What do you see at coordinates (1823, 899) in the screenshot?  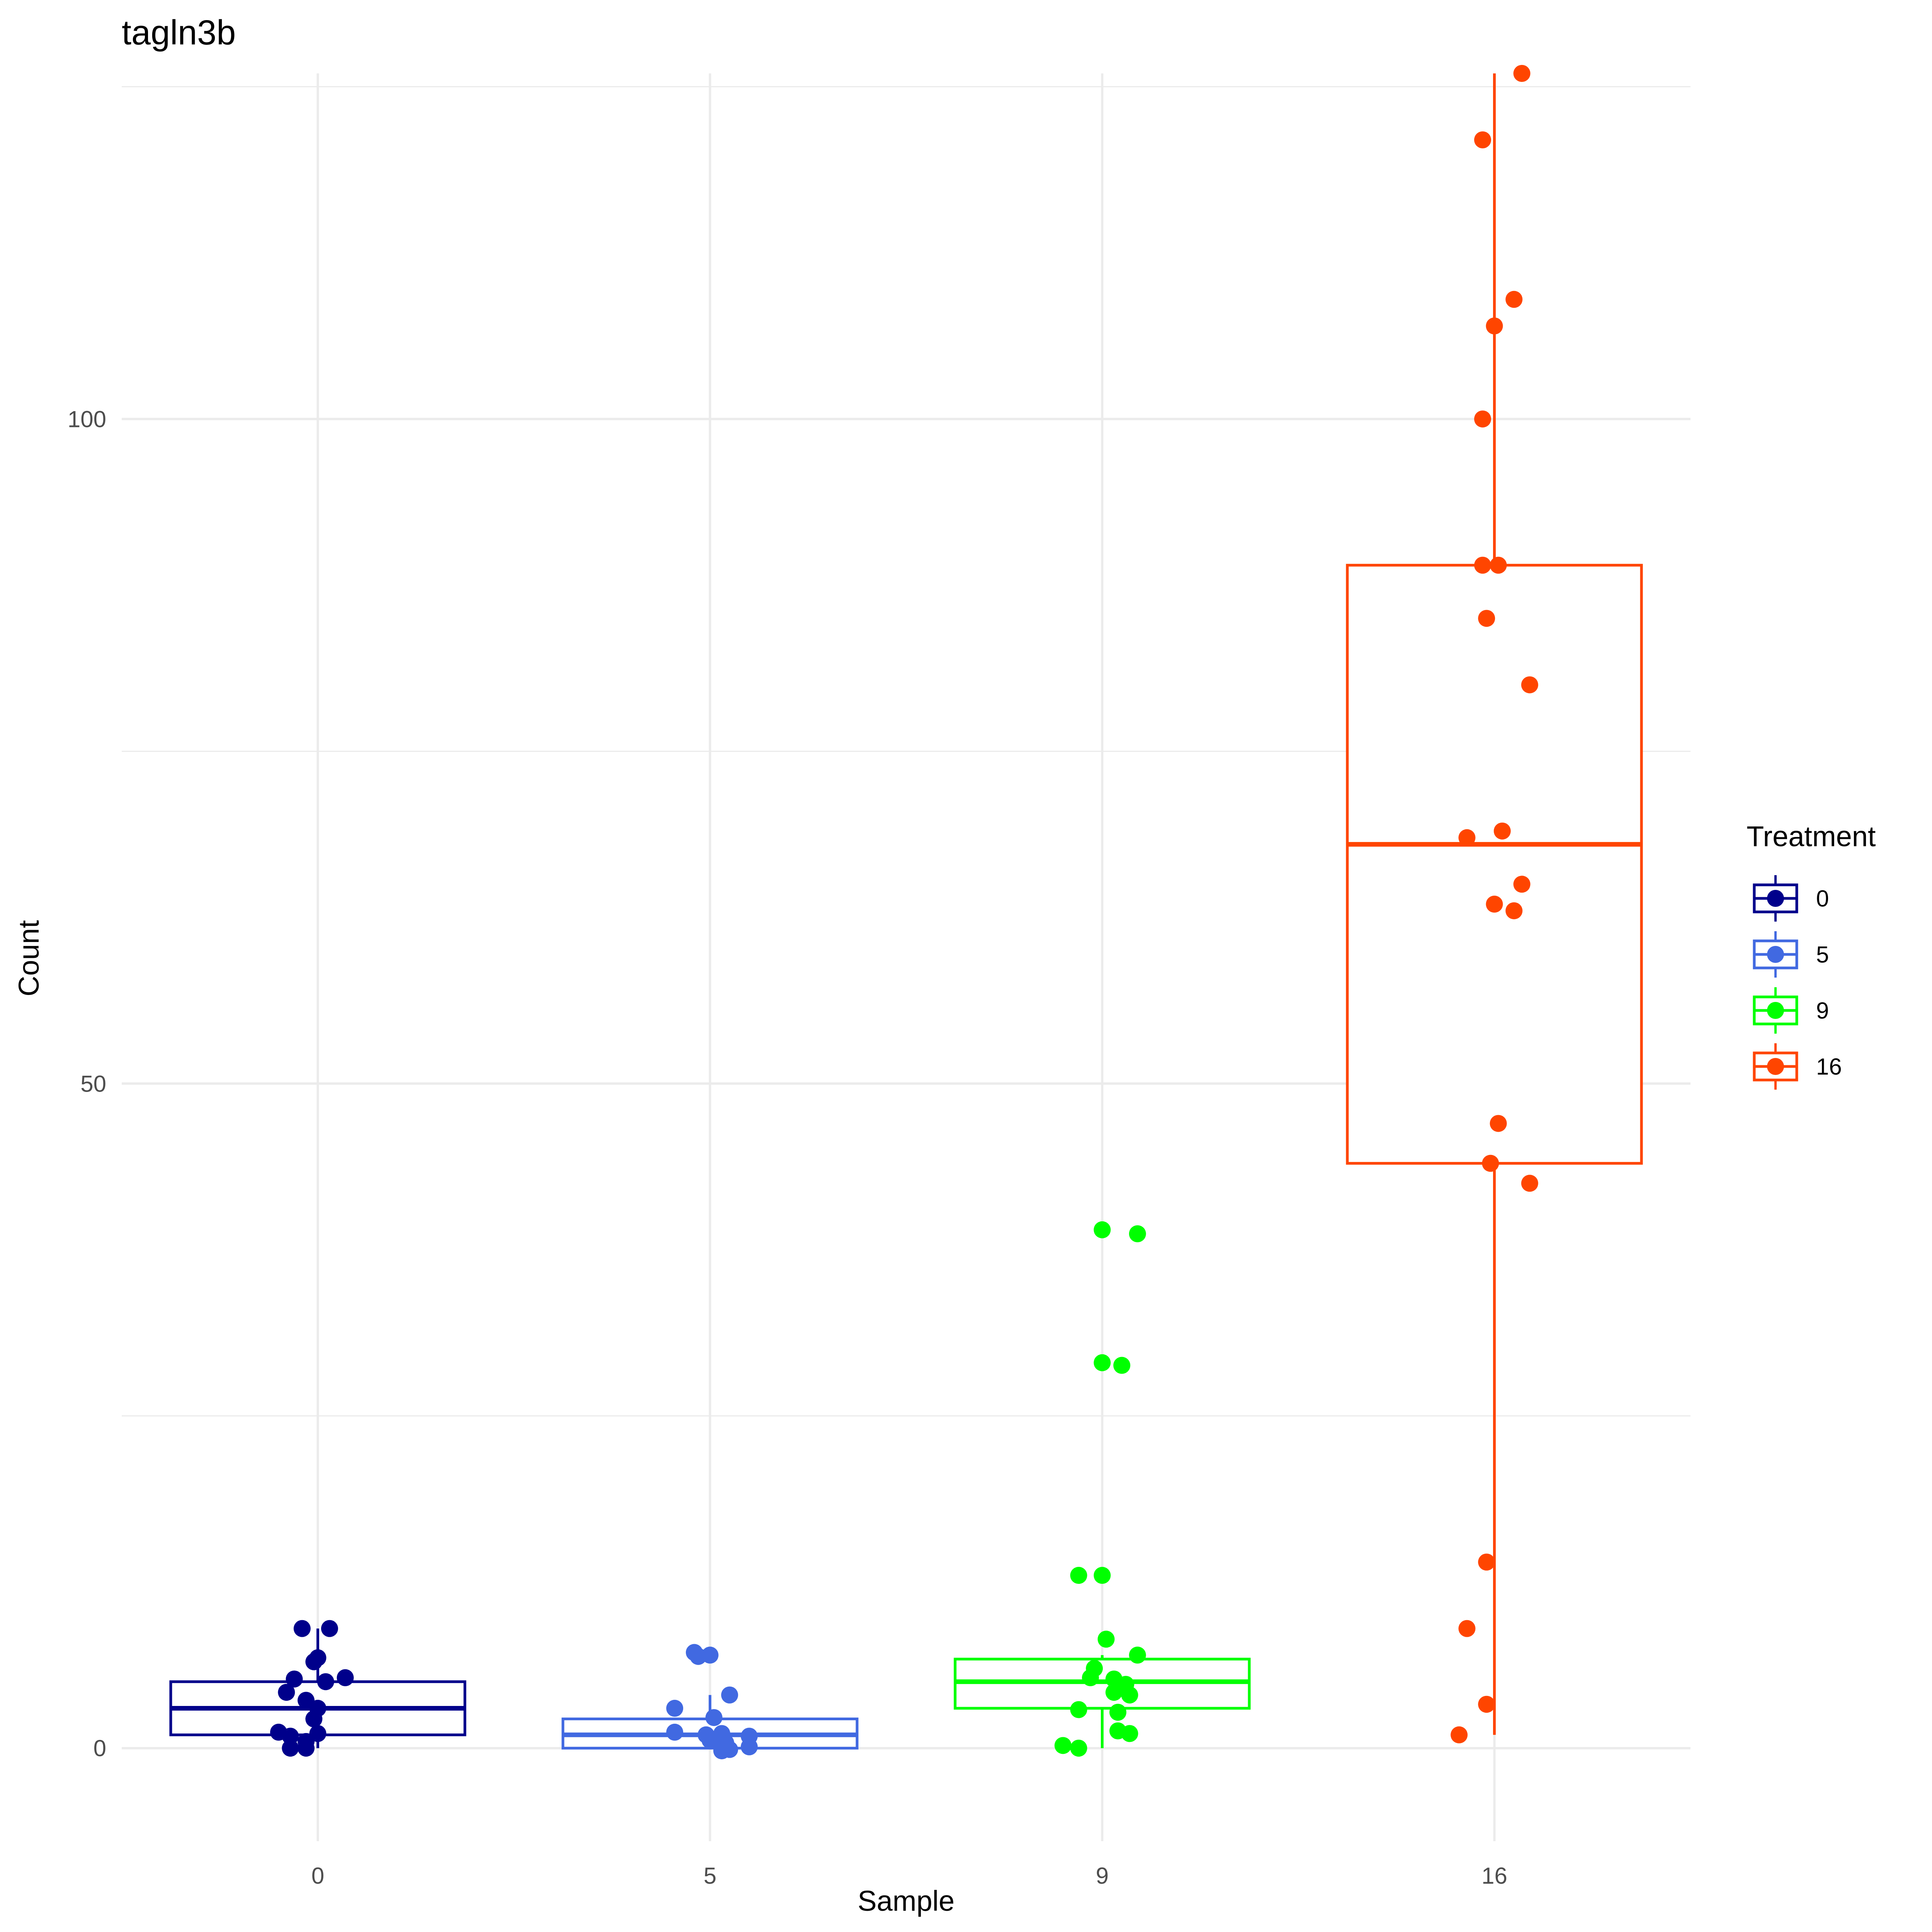 I see `legend-label: 0` at bounding box center [1823, 899].